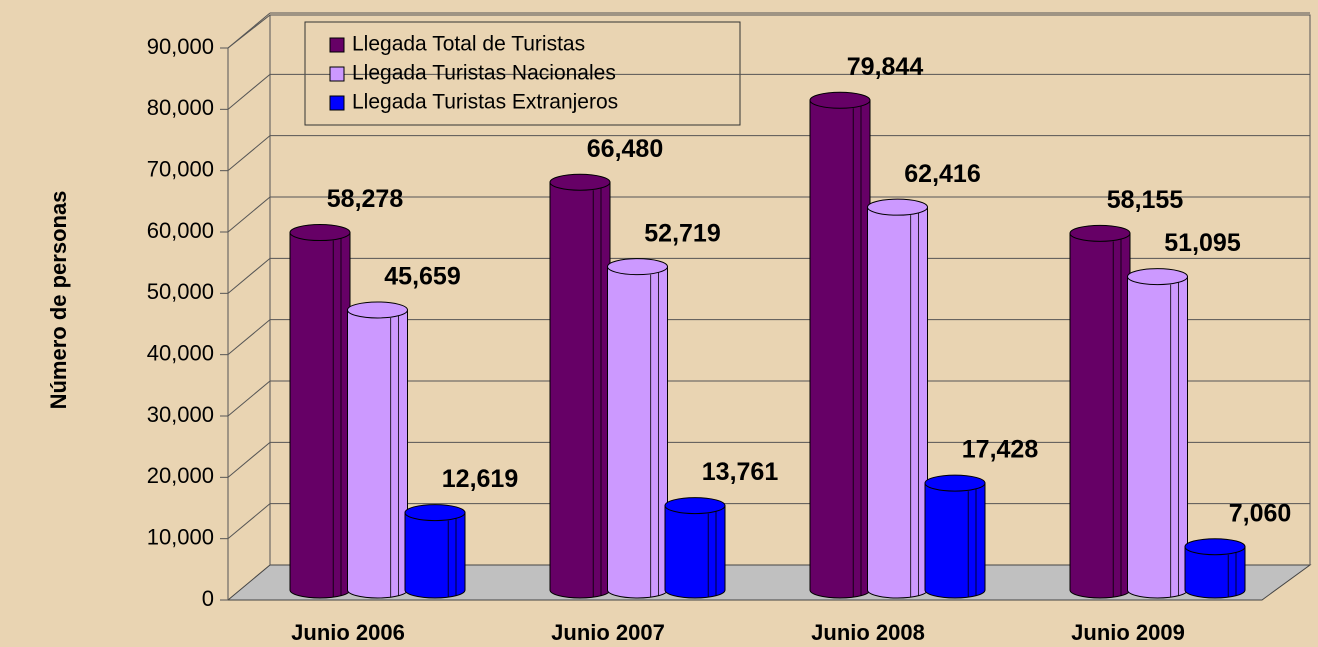  What do you see at coordinates (1260, 513) in the screenshot?
I see `value-label: 7,060` at bounding box center [1260, 513].